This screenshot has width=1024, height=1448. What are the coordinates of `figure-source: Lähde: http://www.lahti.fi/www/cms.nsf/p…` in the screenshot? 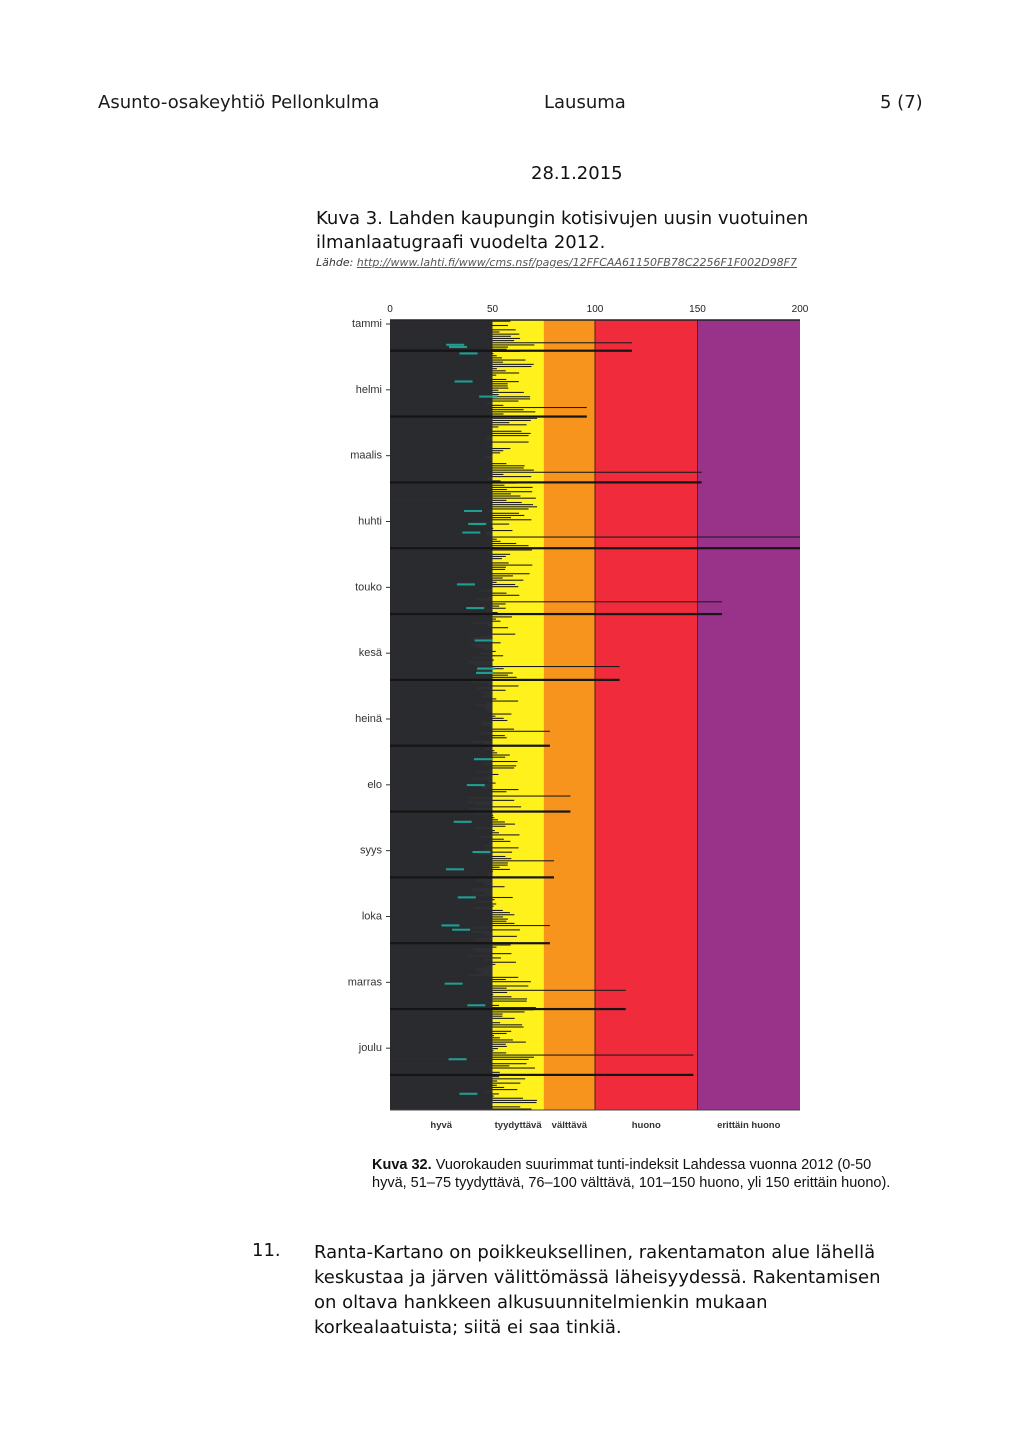 It's located at (556, 262).